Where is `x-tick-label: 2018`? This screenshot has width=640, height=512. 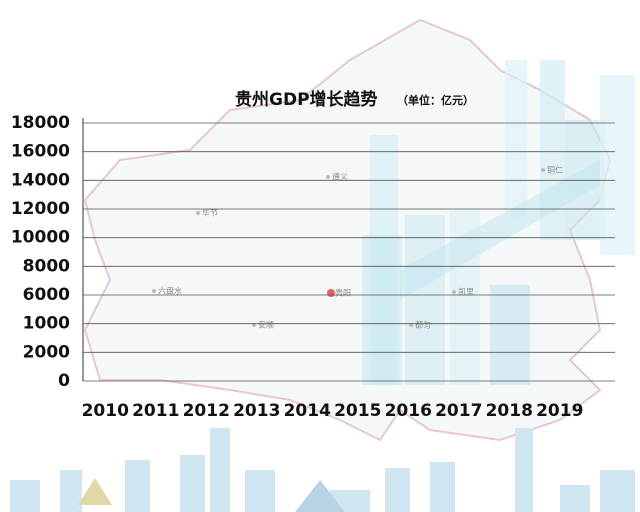
x-tick-label: 2018 is located at coordinates (509, 411).